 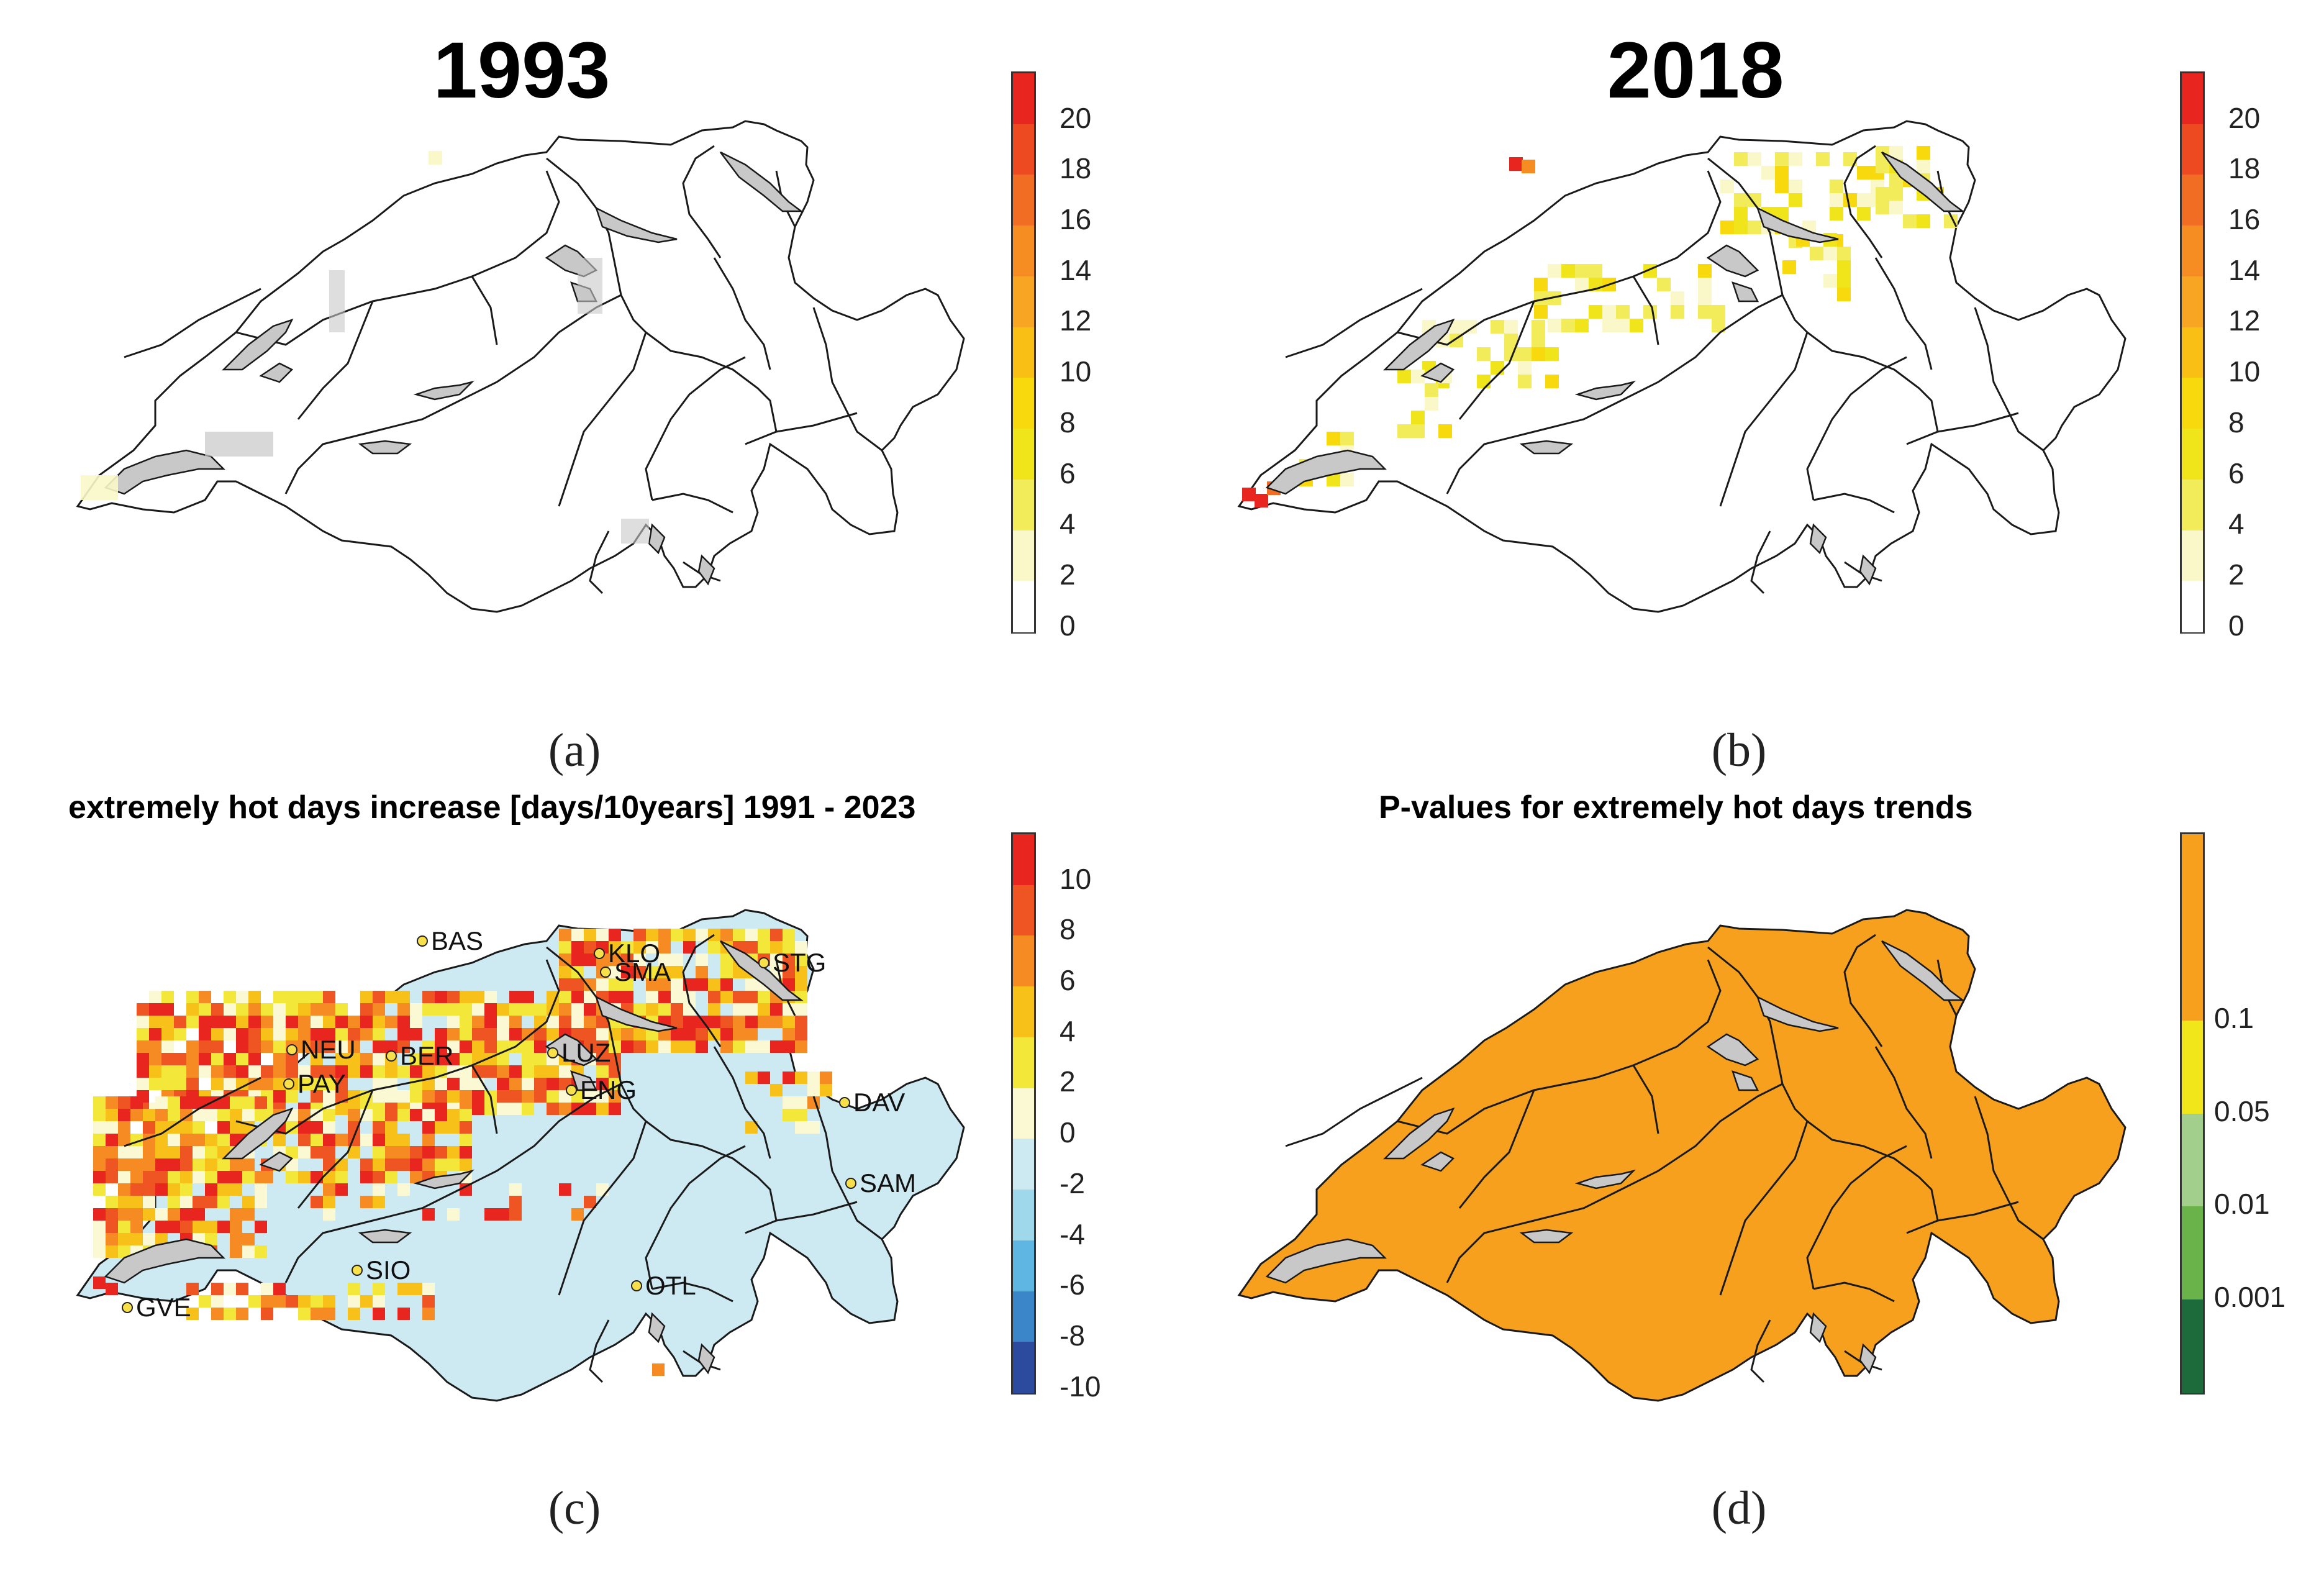 I want to click on colorbar-tick-label: 10, so click(x=2245, y=372).